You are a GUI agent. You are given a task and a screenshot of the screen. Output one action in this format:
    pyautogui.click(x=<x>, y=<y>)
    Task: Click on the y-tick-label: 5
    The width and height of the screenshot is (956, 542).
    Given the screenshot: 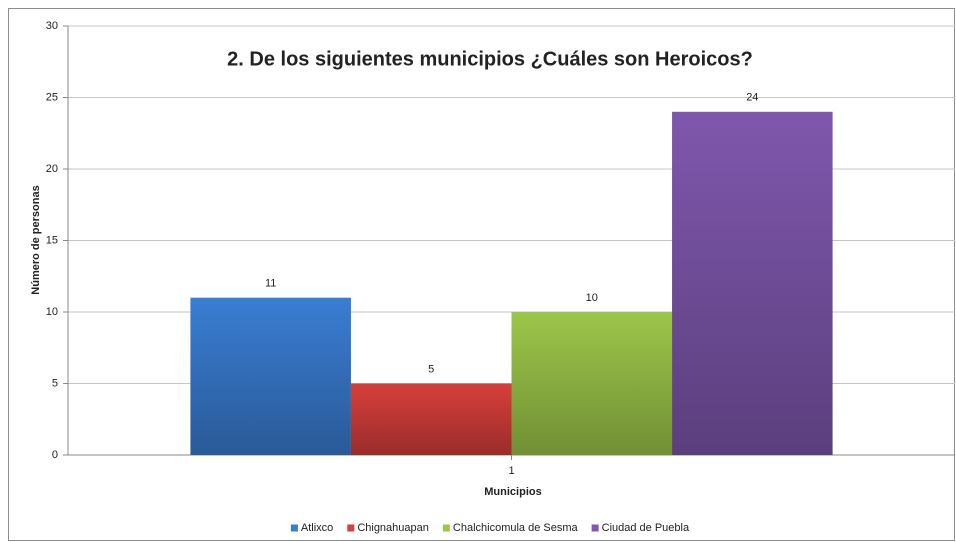 What is the action you would take?
    pyautogui.click(x=55, y=383)
    